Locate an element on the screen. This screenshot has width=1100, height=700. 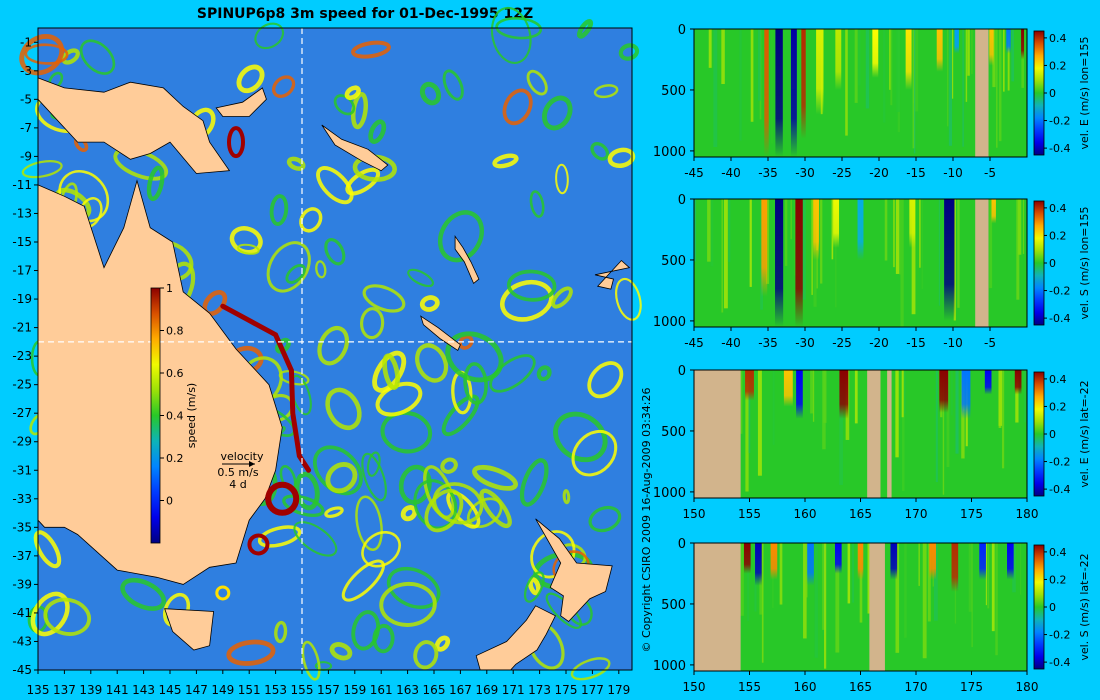
map-y-tick-label: -35 is located at coordinates (22, 527).